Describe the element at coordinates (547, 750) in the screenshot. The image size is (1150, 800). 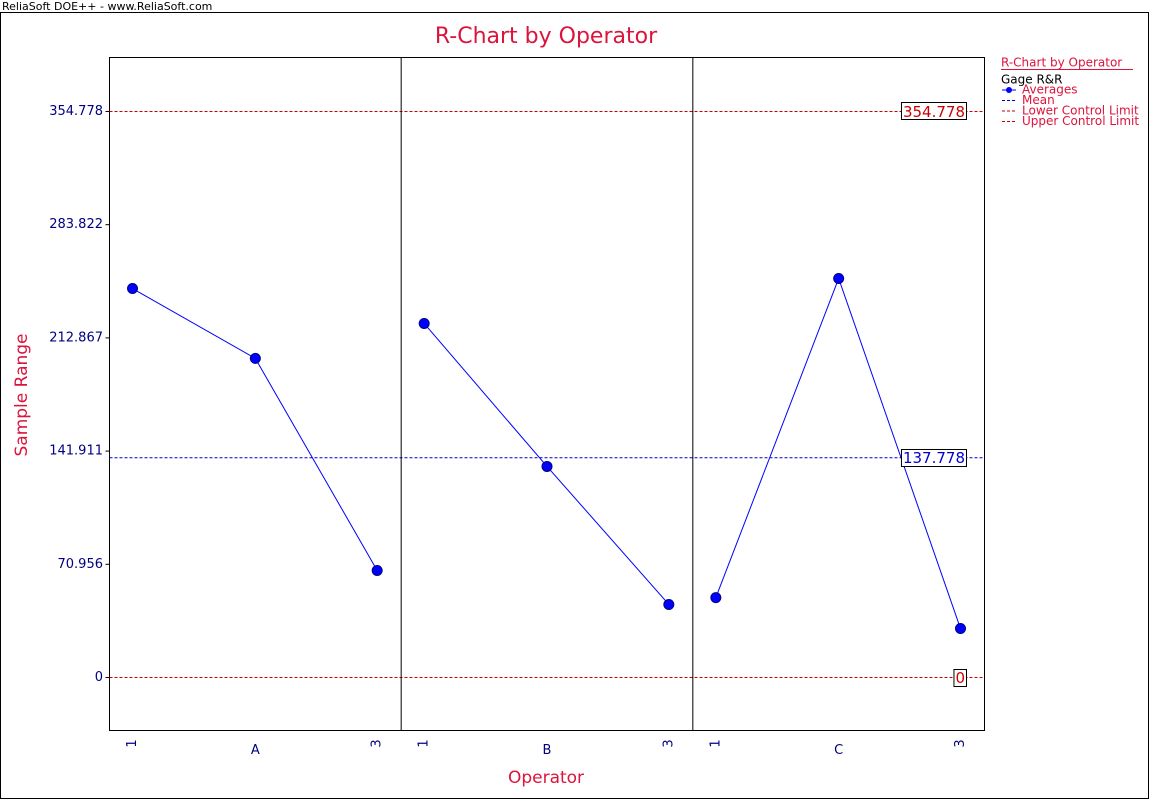
I see `x-tick-label: B` at that location.